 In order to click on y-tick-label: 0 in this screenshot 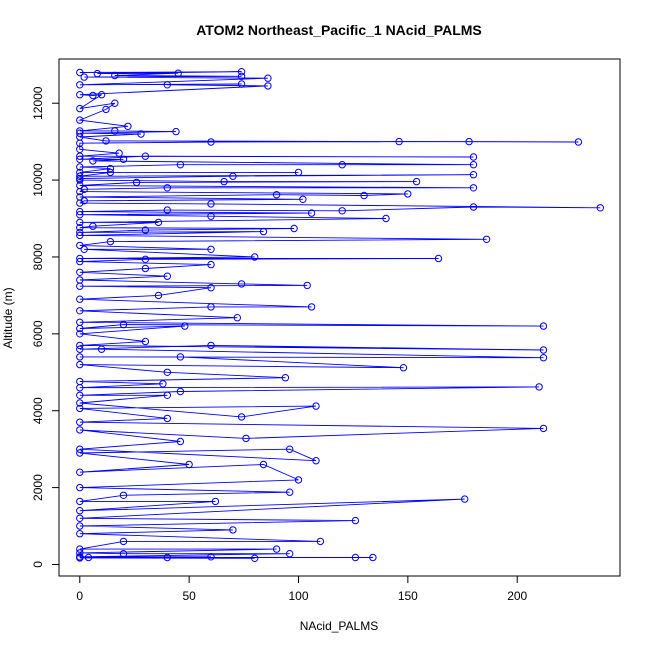, I will do `click(38, 564)`.